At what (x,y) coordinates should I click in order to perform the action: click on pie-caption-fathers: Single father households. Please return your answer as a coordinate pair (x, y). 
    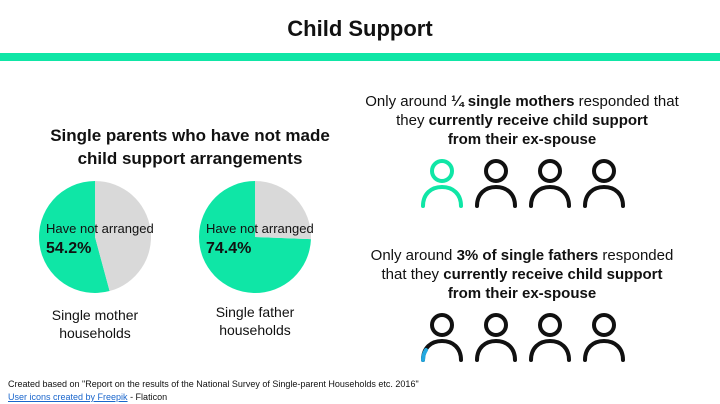
    Looking at the image, I should click on (255, 321).